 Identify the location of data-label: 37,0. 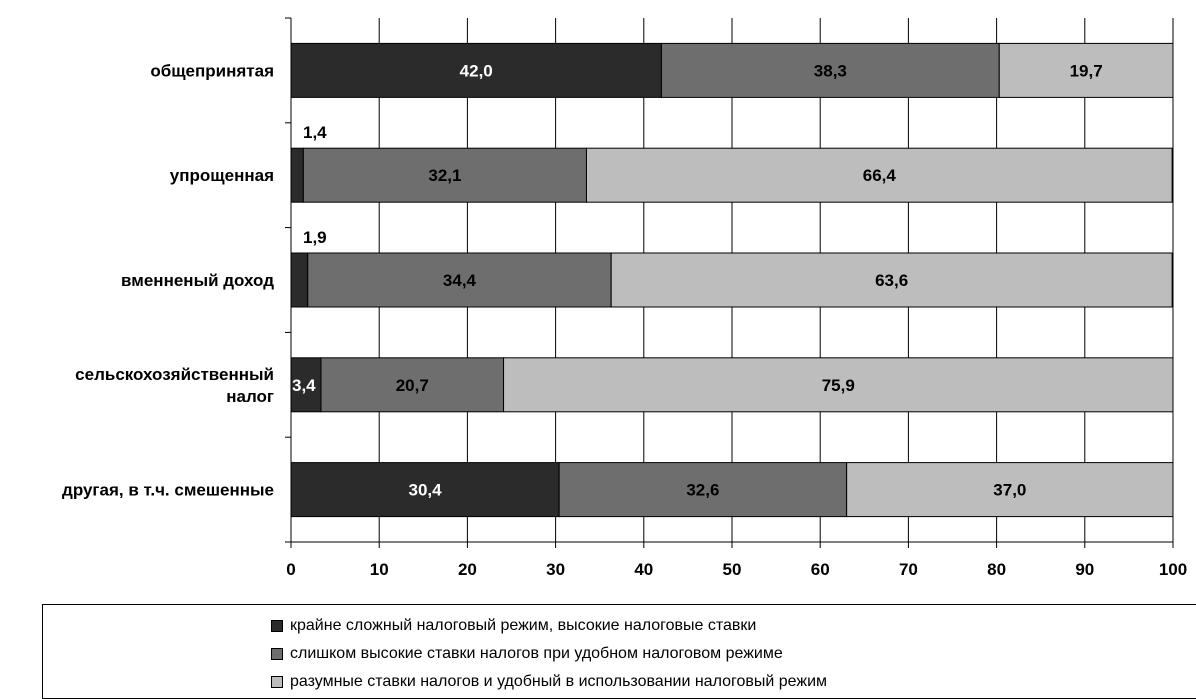
(1009, 490).